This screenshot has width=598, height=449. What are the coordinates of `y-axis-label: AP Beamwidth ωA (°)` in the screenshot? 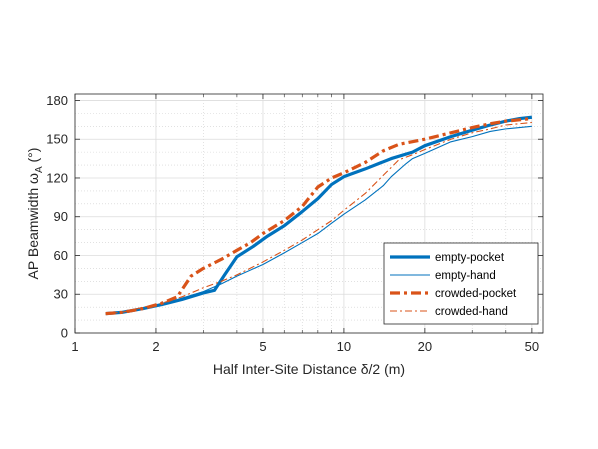 It's located at (35, 214).